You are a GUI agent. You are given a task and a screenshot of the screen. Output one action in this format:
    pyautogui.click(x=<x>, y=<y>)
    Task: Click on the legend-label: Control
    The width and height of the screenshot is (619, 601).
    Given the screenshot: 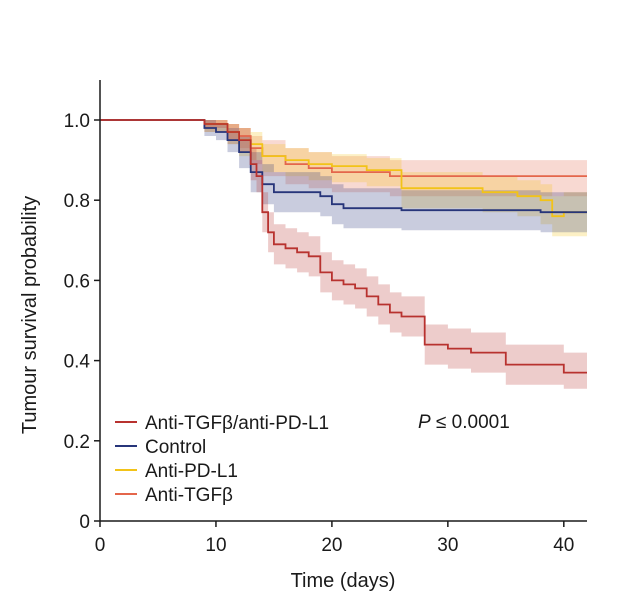 What is the action you would take?
    pyautogui.click(x=175, y=447)
    